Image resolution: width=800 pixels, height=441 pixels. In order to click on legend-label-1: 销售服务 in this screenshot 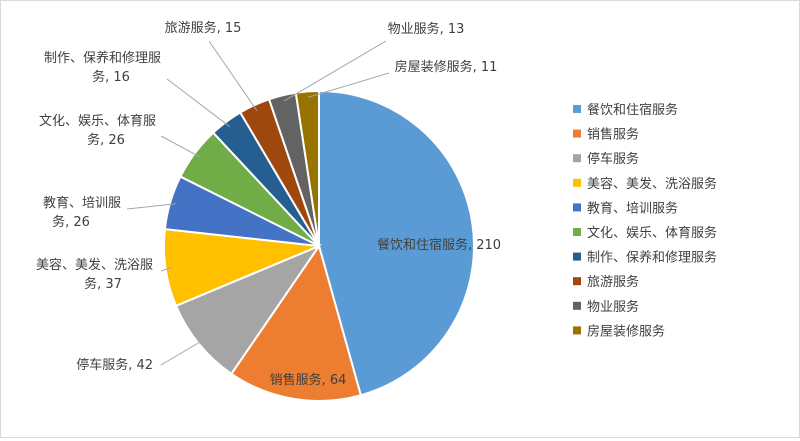, I will do `click(613, 135)`.